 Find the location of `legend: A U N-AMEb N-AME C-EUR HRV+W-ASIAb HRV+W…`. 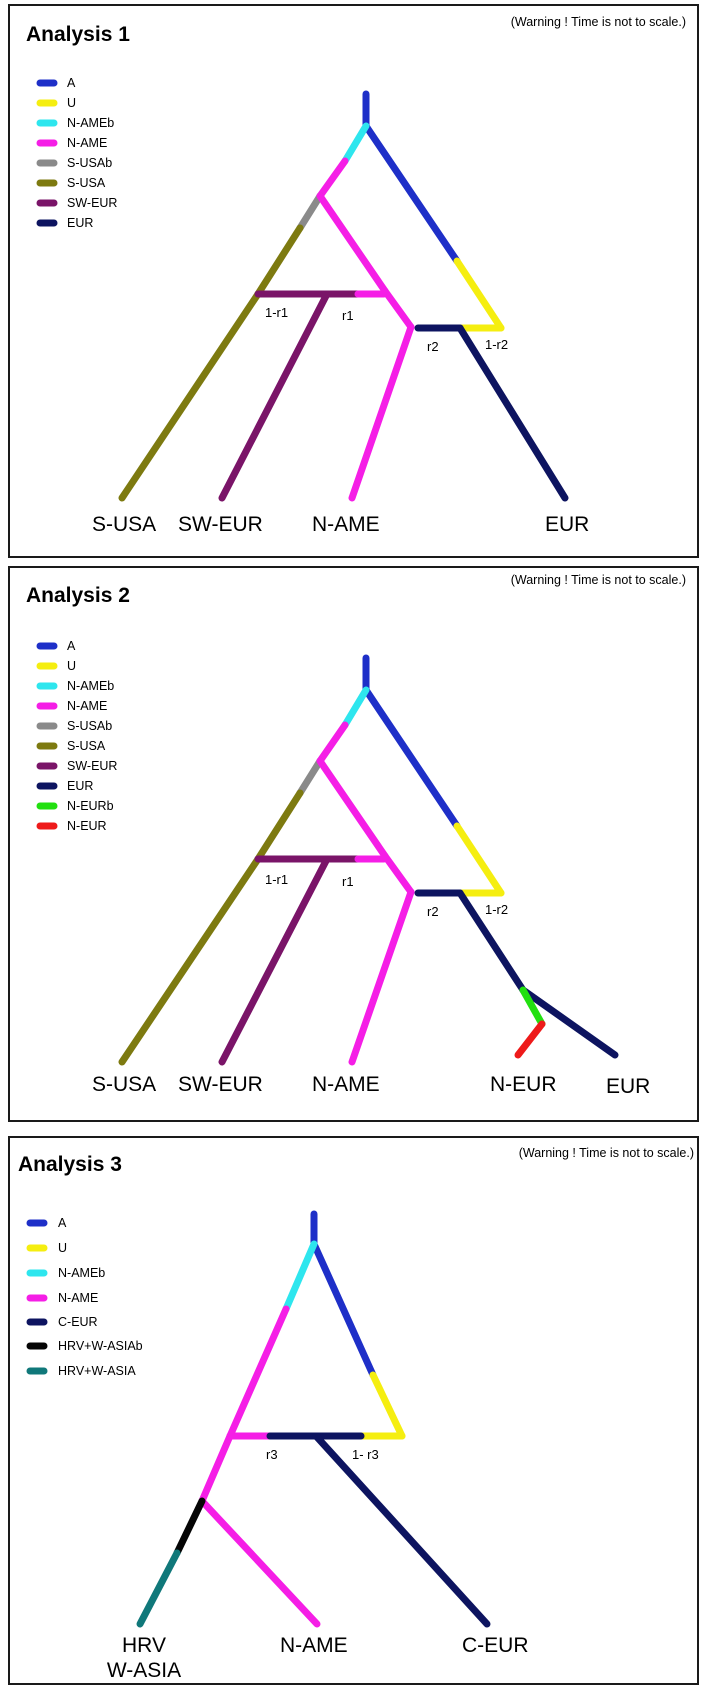

legend: A U N-AMEb N-AME C-EUR HRV+W-ASIAb HRV+W… is located at coordinates (84, 1297).